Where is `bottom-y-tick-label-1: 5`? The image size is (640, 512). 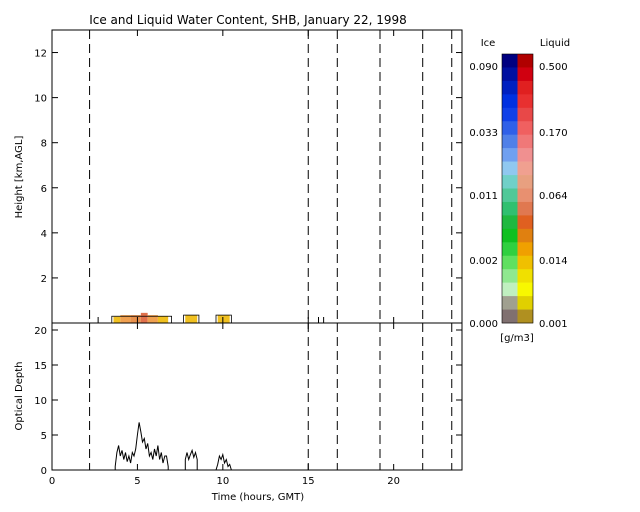 bottom-y-tick-label-1: 5 is located at coordinates (44, 436).